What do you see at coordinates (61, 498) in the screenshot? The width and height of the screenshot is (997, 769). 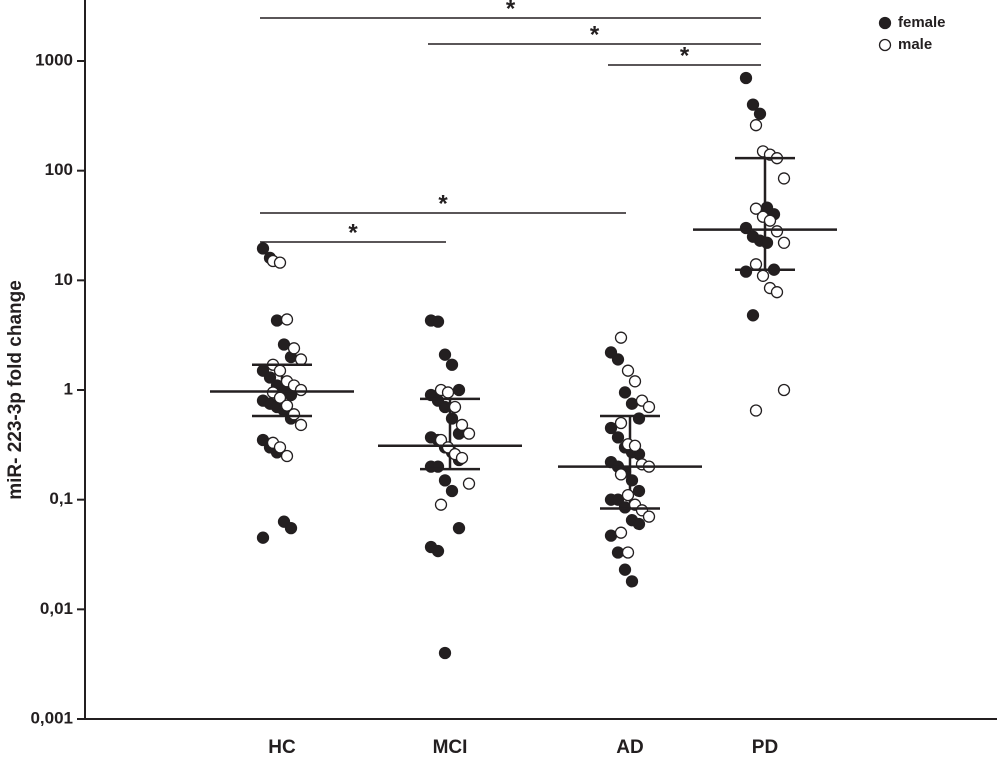 I see `y-tick-label: 0,1` at bounding box center [61, 498].